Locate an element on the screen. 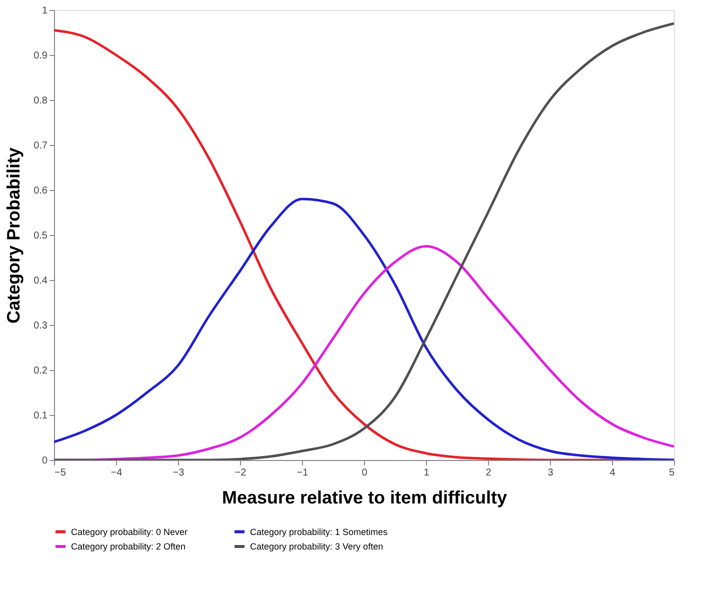  x-tick-label: 2 is located at coordinates (489, 473).